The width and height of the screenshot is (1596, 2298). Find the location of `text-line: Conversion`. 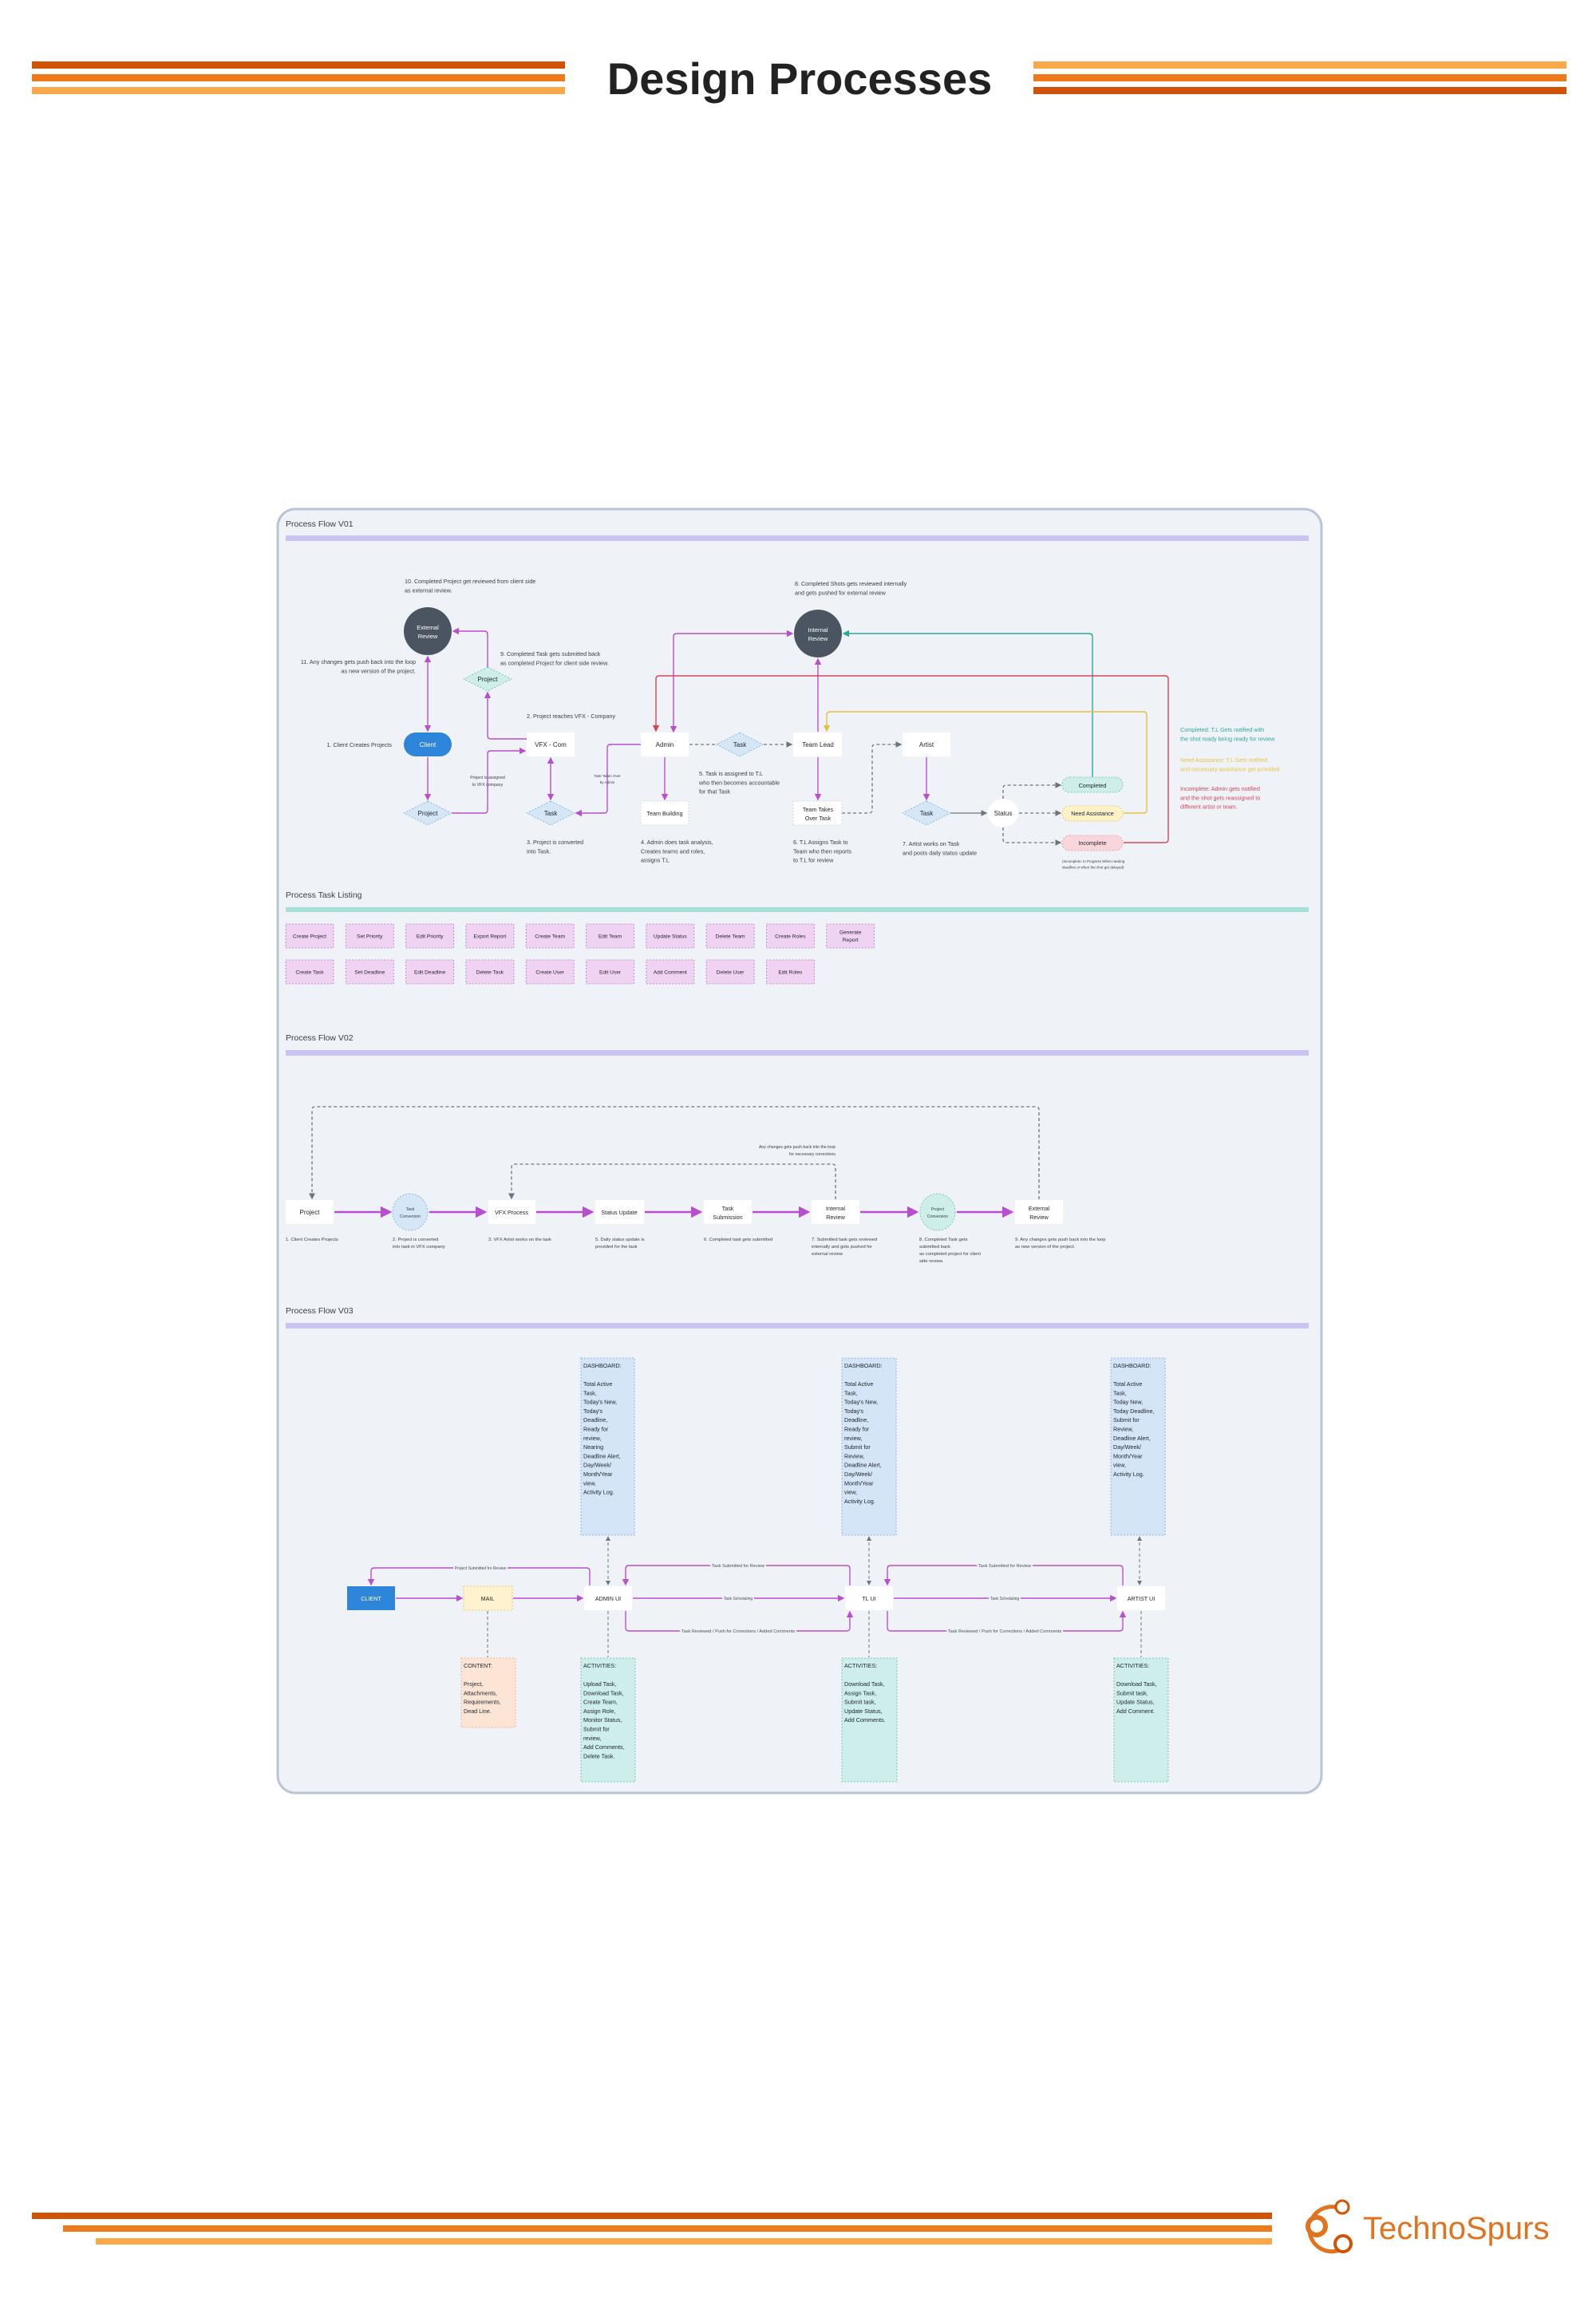

text-line: Conversion is located at coordinates (410, 1216).